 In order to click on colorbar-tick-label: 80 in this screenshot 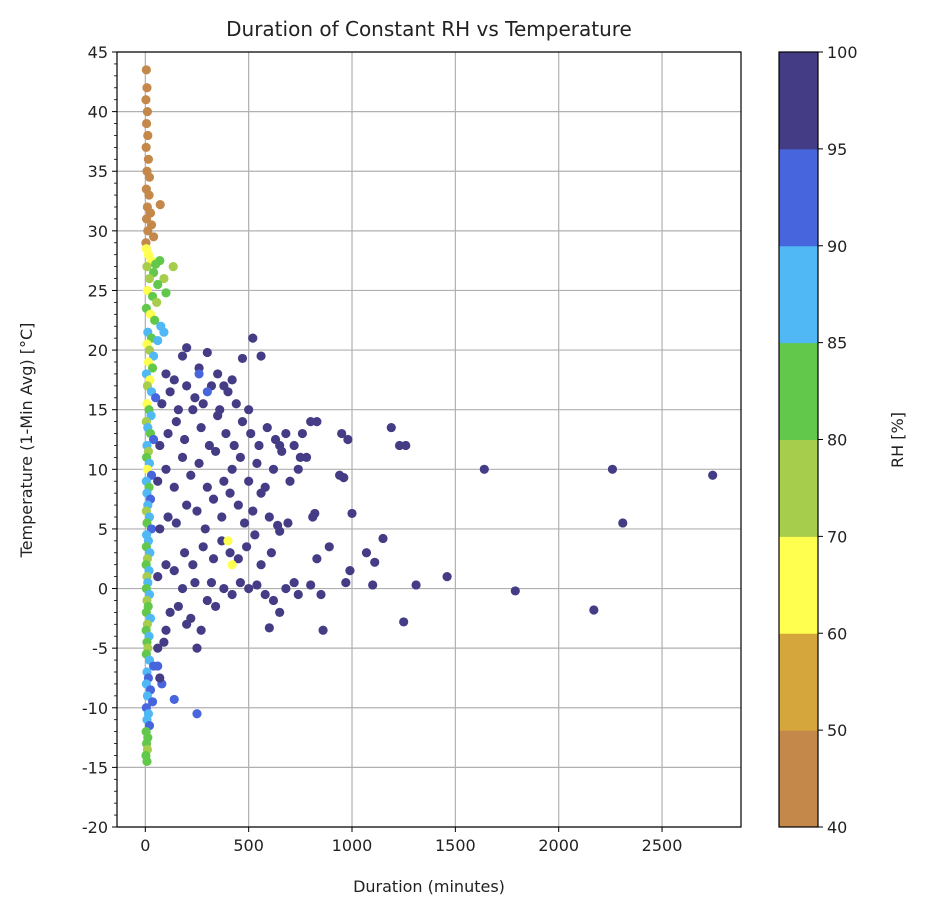, I will do `click(837, 440)`.